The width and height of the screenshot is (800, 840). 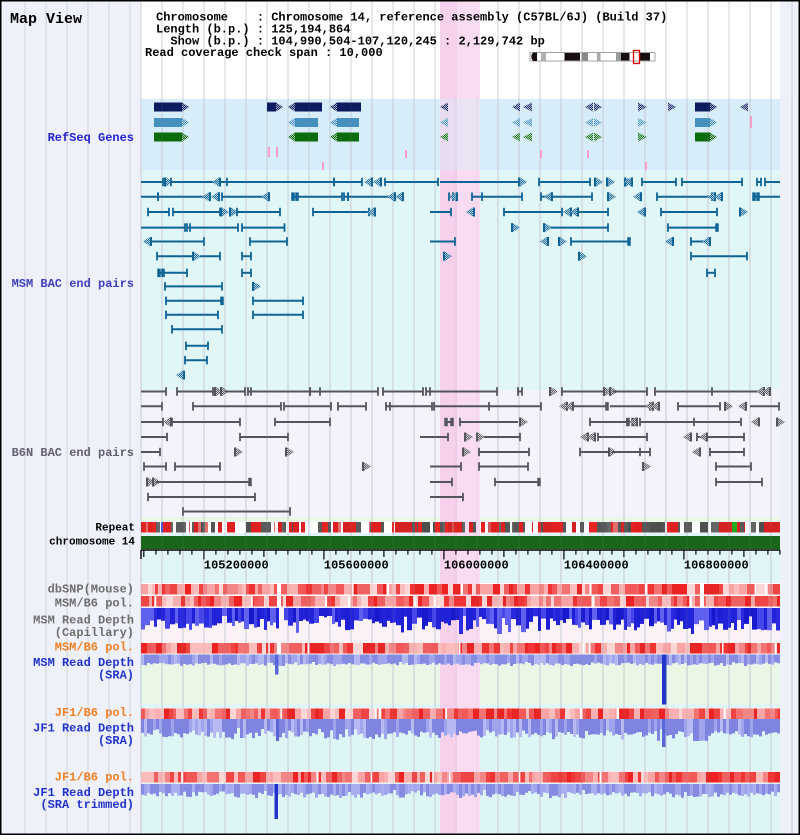 What do you see at coordinates (253, 30) in the screenshot?
I see `svg-text: Length (b.p.) : 125,194,864` at bounding box center [253, 30].